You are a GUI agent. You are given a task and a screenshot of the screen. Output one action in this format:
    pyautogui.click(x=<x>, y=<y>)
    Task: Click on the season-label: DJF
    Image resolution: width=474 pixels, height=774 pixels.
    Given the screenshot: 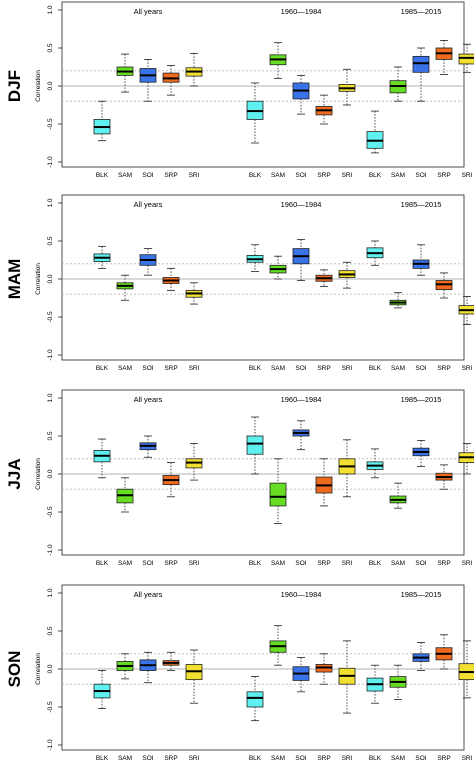 What is the action you would take?
    pyautogui.click(x=14, y=86)
    